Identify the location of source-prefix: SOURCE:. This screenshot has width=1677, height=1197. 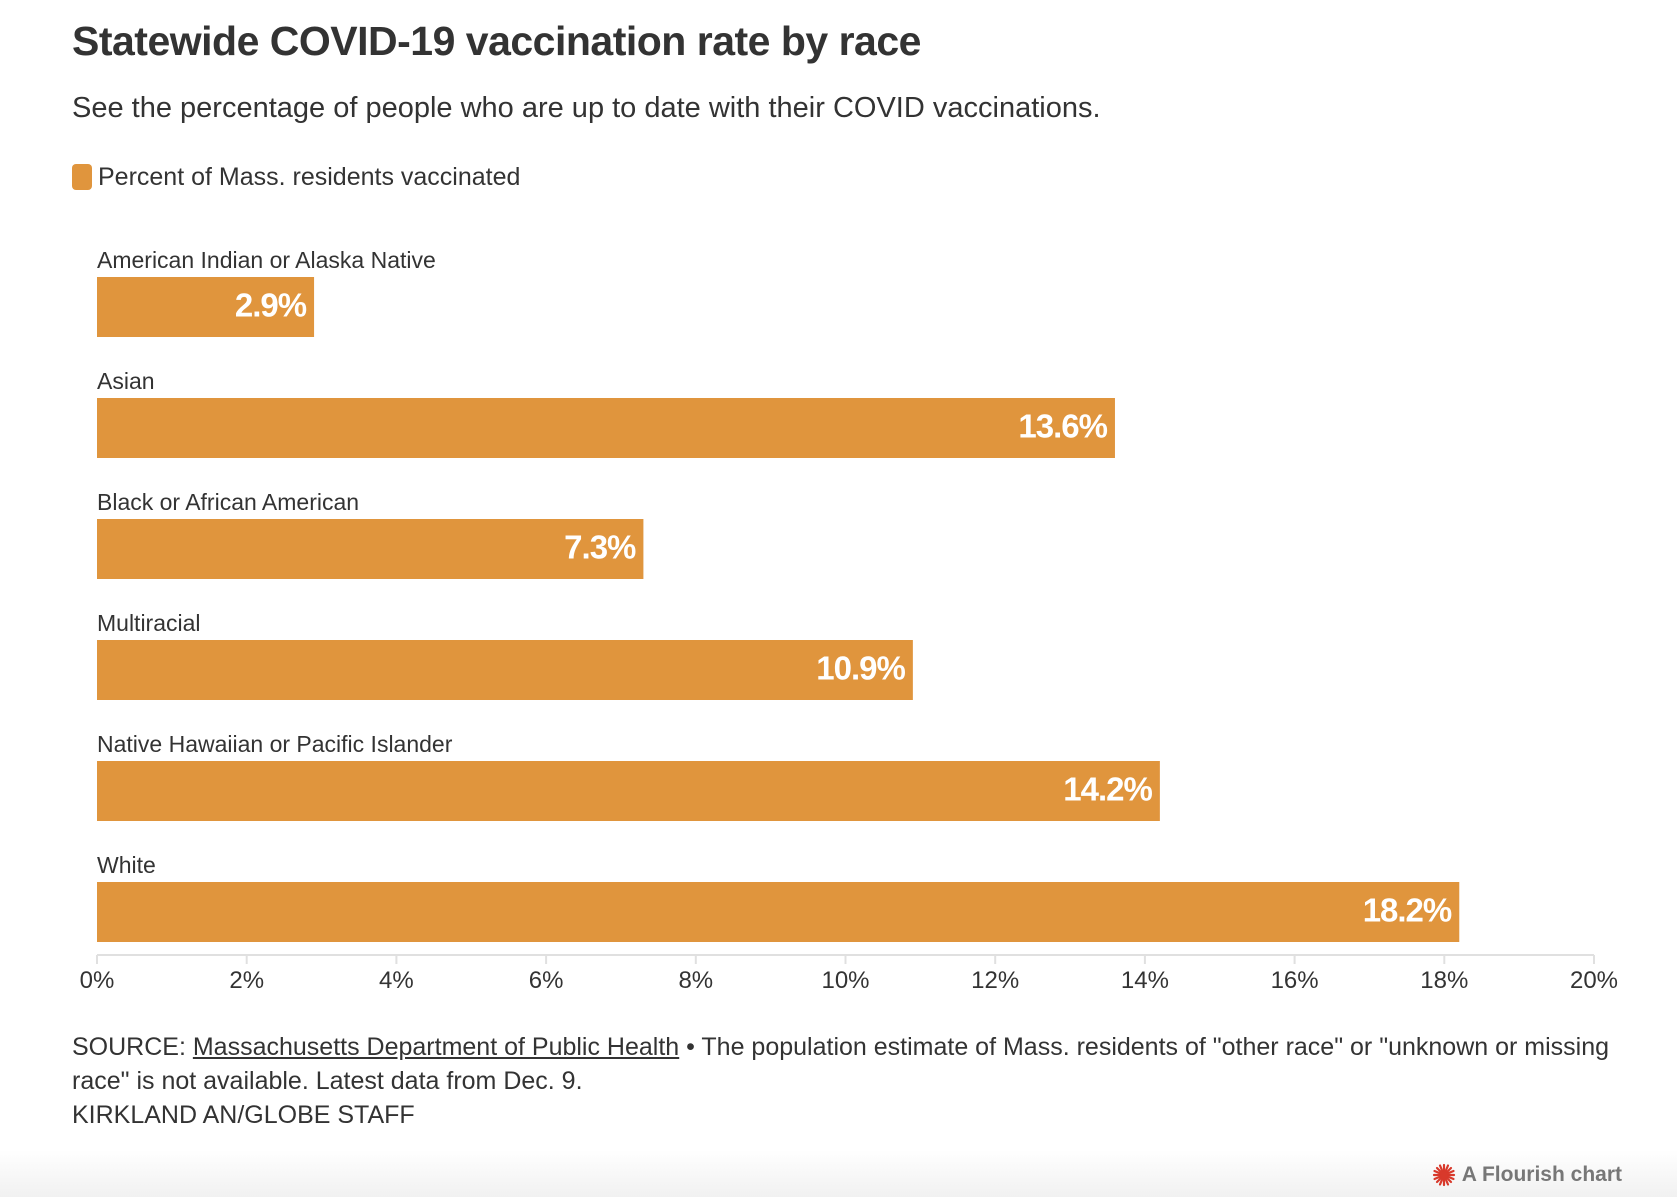
(132, 1047).